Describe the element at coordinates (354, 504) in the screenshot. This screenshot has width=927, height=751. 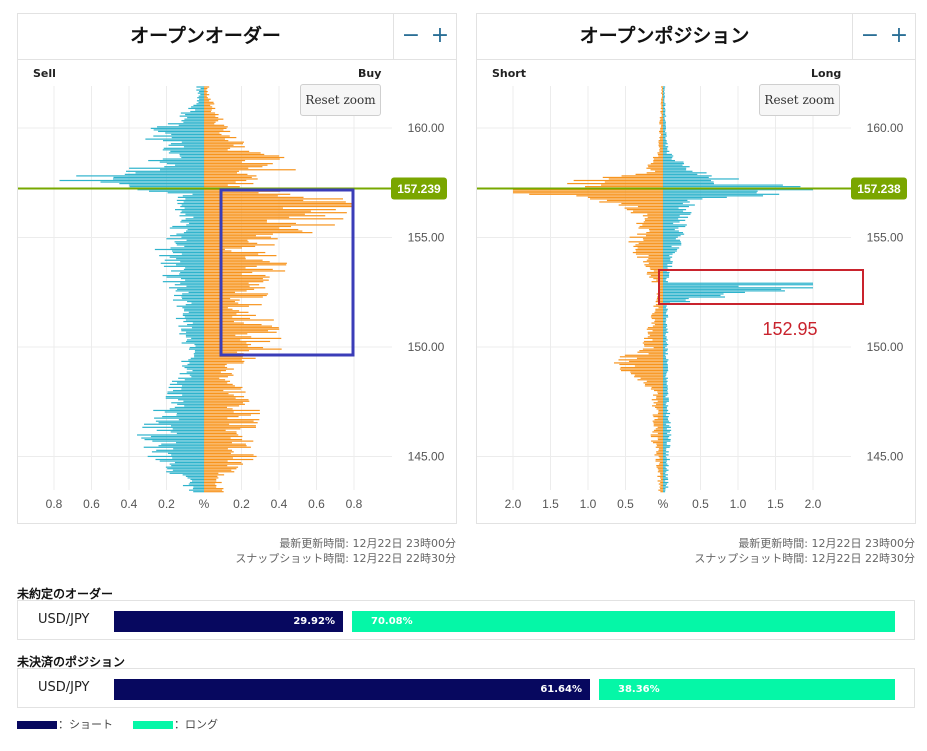
I see `x-tick-label: 0.8` at that location.